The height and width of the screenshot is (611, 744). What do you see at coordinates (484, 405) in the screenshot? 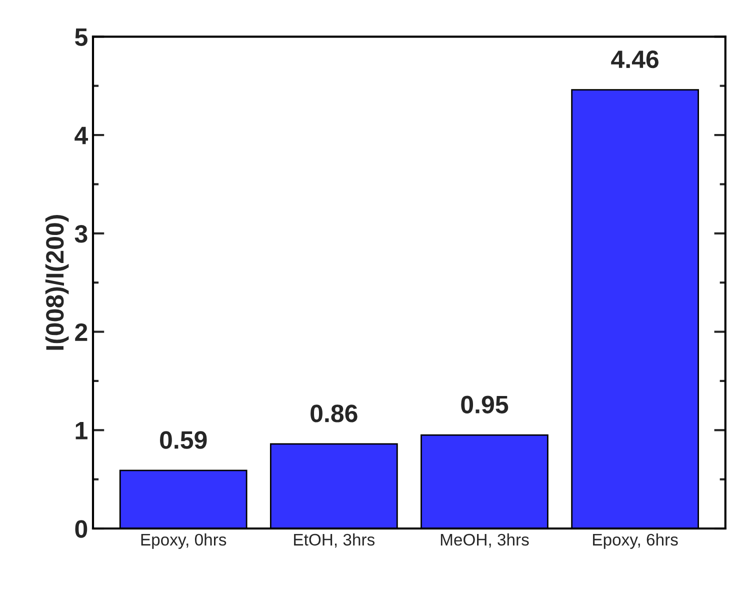
I see `data-label: 0.95` at bounding box center [484, 405].